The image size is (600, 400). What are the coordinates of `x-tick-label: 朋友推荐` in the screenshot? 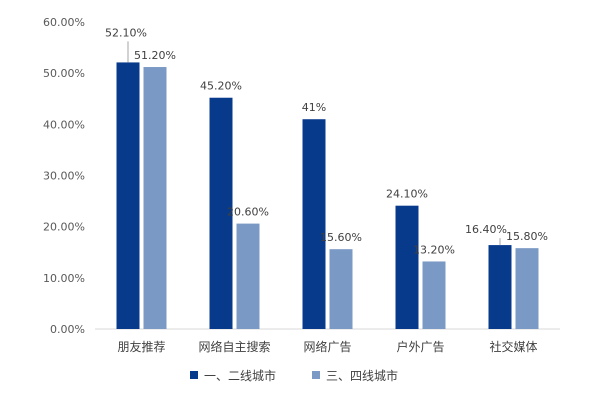 It's located at (141, 347).